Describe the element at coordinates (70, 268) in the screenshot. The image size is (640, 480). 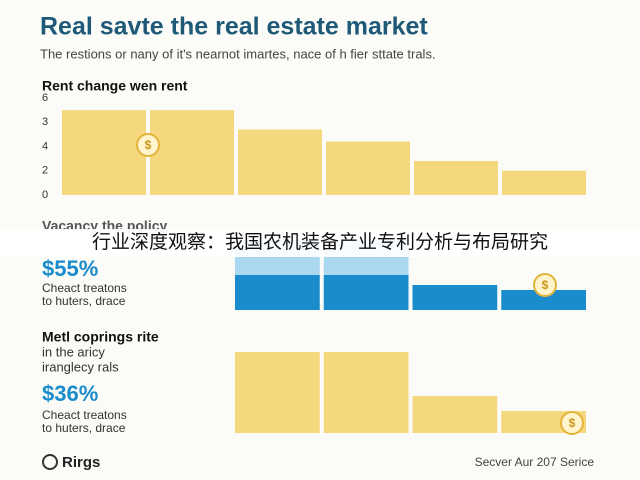
I see `big-value: $55%` at that location.